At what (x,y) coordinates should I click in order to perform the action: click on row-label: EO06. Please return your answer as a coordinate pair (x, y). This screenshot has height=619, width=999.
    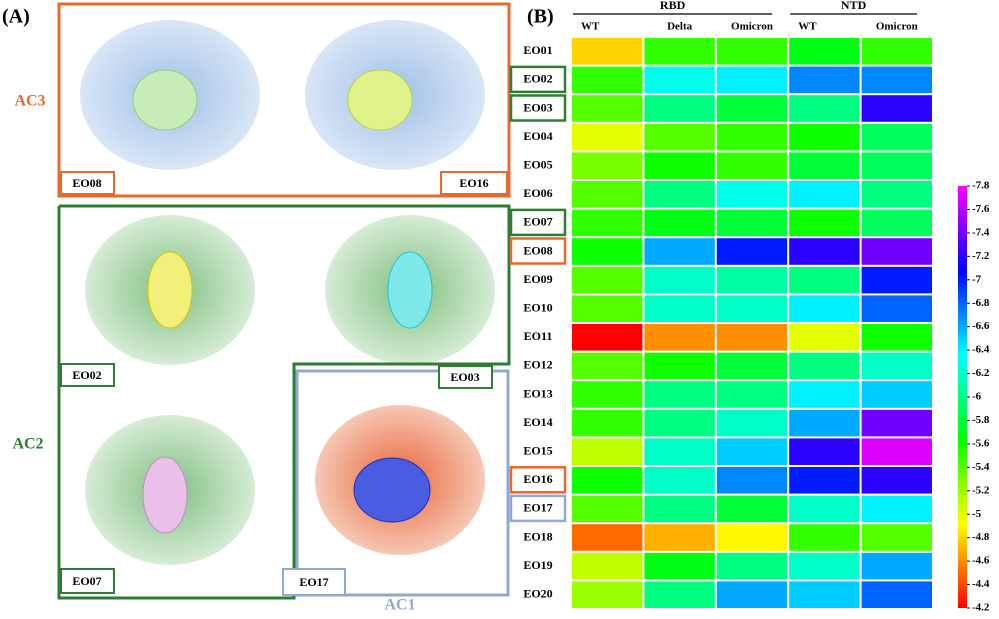
    Looking at the image, I should click on (537, 193).